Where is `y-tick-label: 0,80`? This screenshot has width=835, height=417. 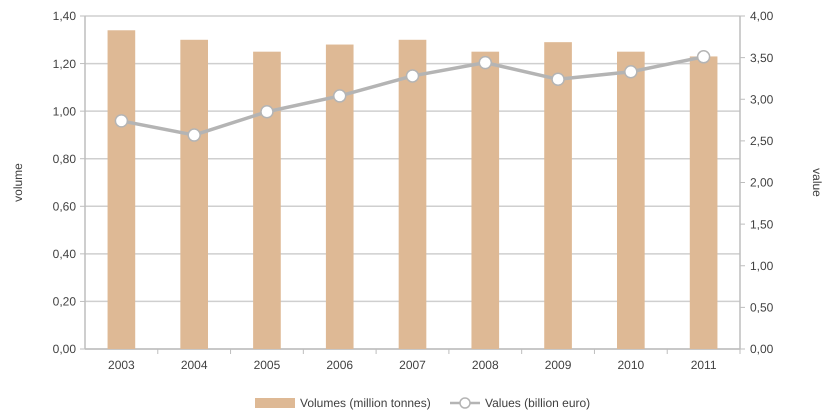
y-tick-label: 0,80 is located at coordinates (64, 159).